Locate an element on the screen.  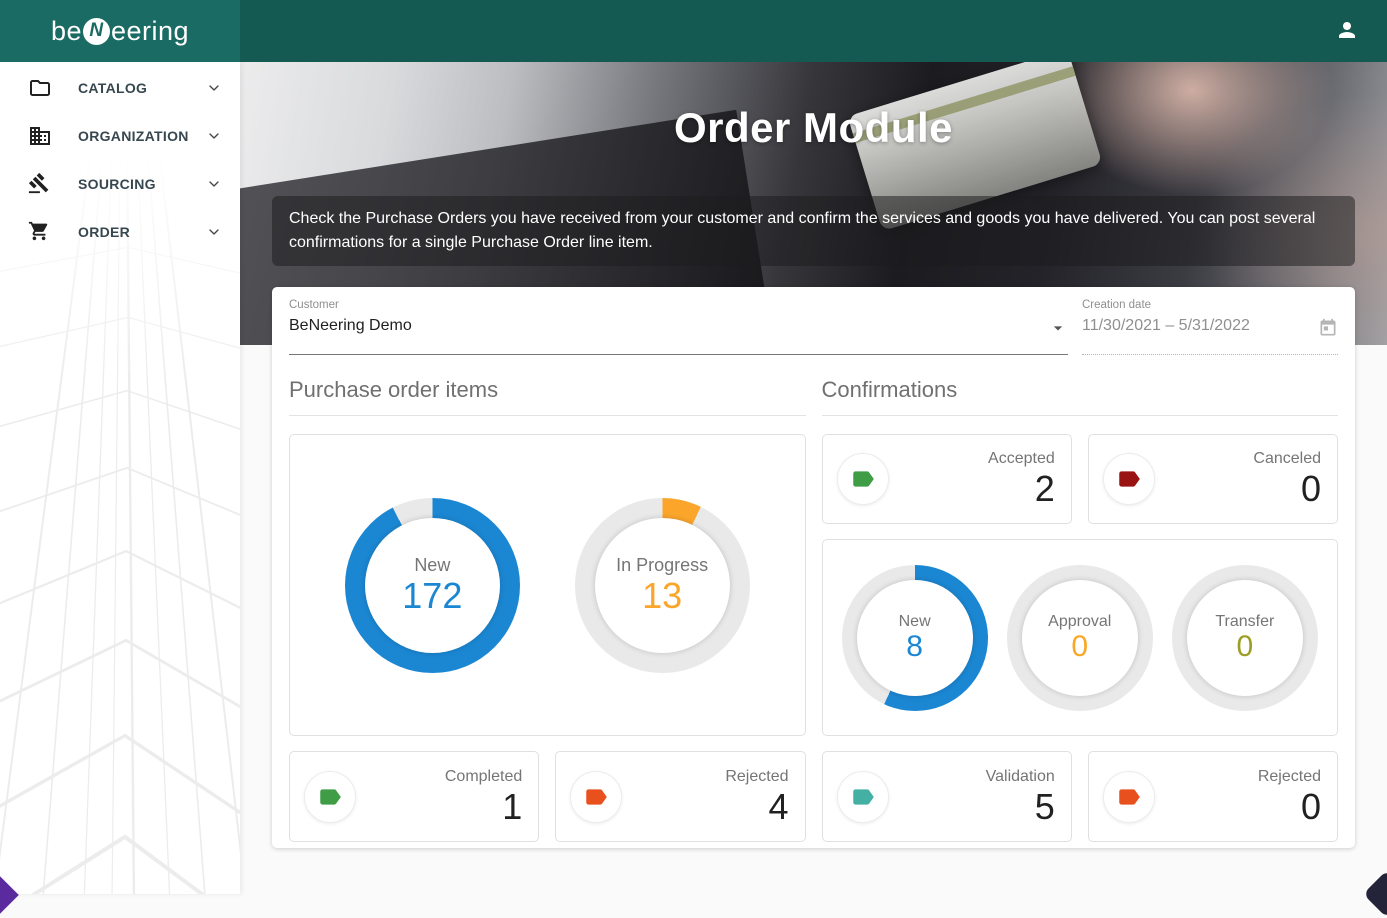
calendar-icon is located at coordinates (1328, 328).